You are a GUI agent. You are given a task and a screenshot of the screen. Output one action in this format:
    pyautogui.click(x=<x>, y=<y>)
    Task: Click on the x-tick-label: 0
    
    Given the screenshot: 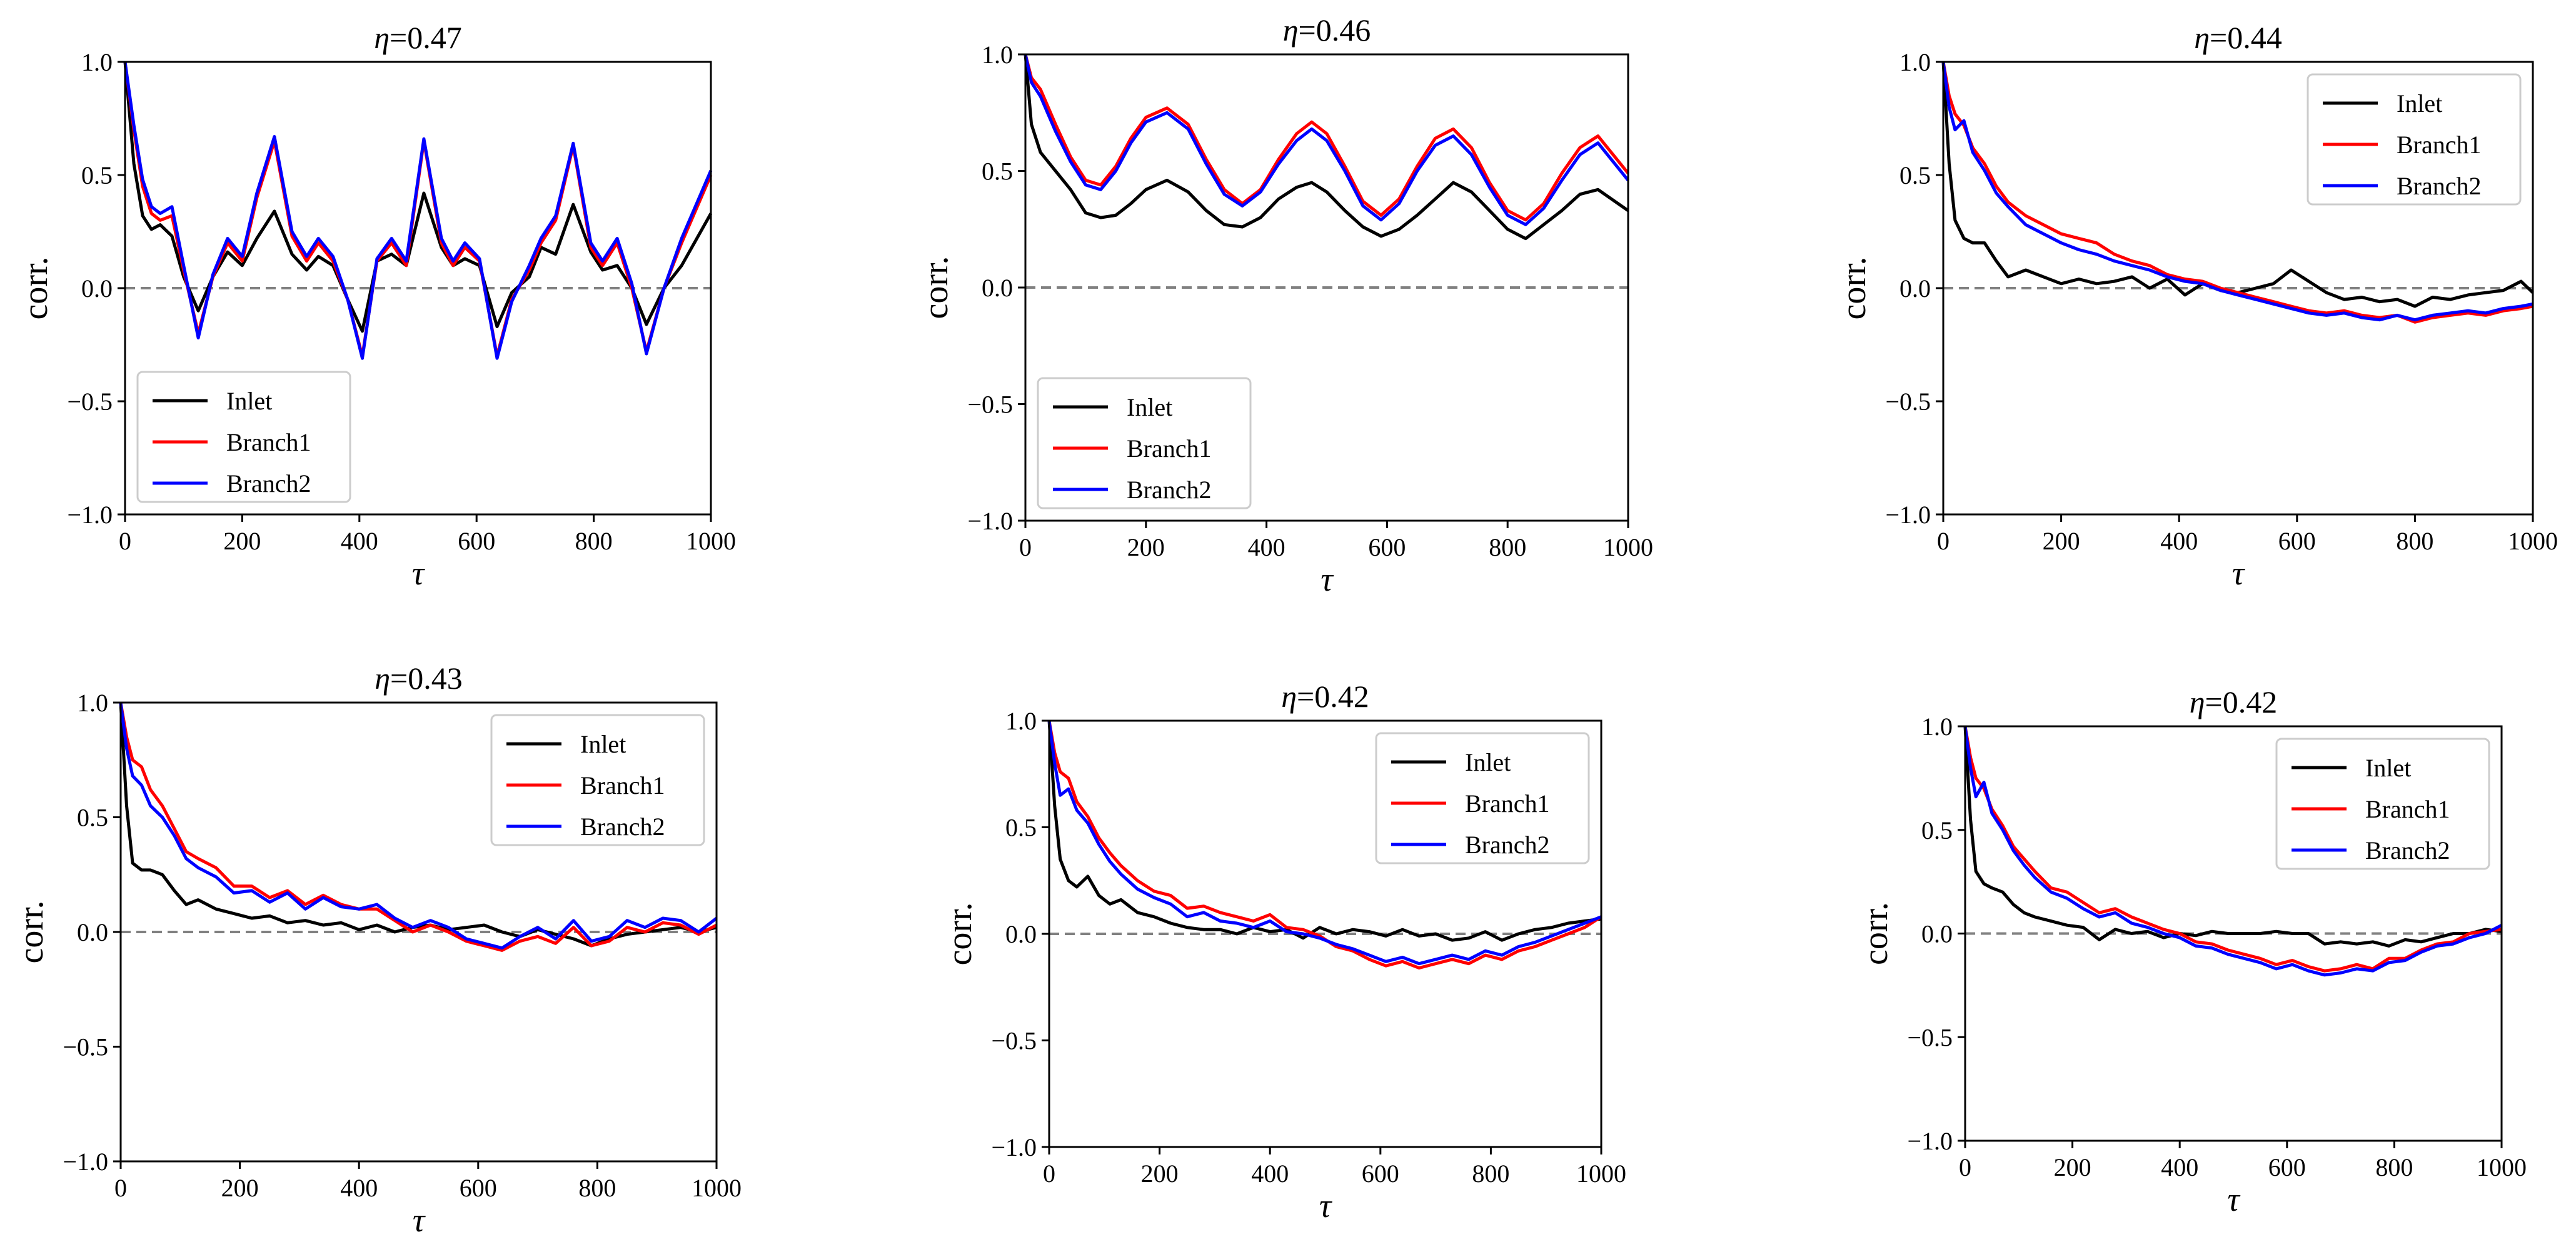 What is the action you would take?
    pyautogui.click(x=120, y=1188)
    